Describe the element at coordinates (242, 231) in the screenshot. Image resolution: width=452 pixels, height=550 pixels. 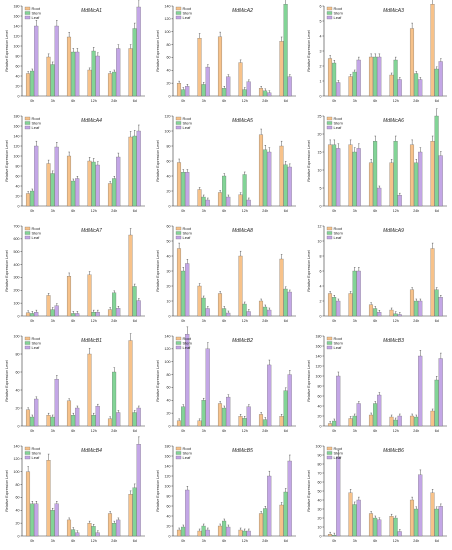
I see `chart-title: MdMicA8` at that location.